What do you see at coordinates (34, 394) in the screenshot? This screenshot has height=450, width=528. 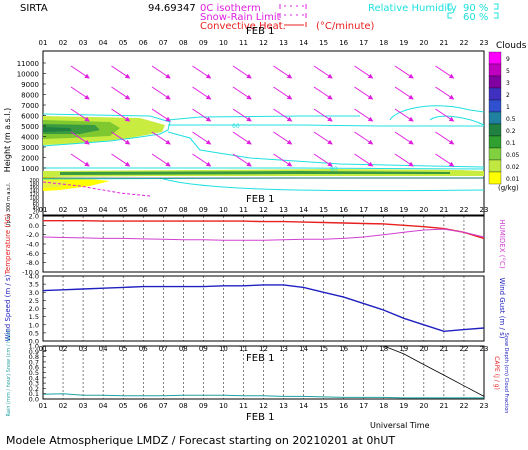 I see `ytick-label: 0.1` at bounding box center [34, 394].